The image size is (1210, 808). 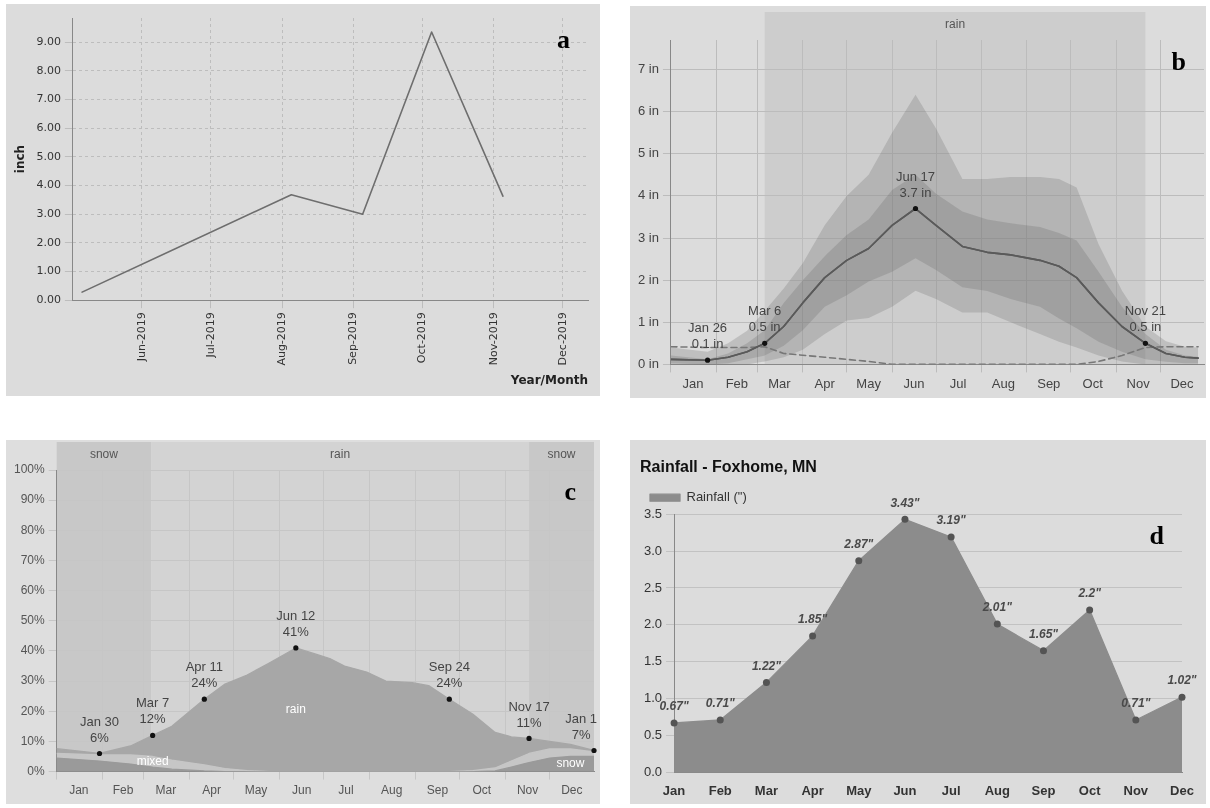 I want to click on y-tick-label: 5.00, so click(x=48, y=156).